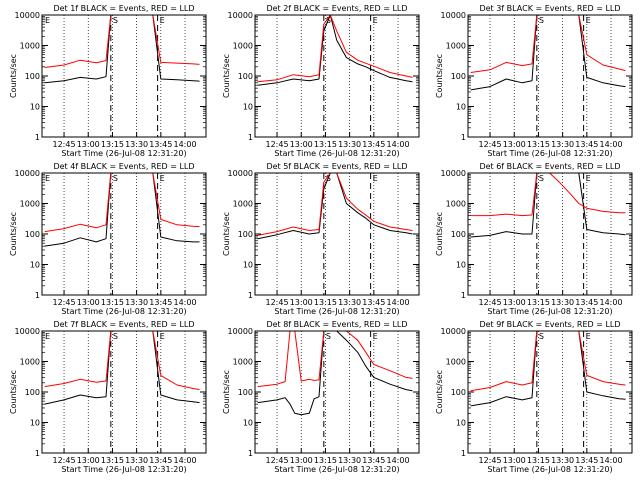 The image size is (640, 480). What do you see at coordinates (549, 8) in the screenshot?
I see `panel-title: Det 3f BLACK = Events, RED = LLD` at bounding box center [549, 8].